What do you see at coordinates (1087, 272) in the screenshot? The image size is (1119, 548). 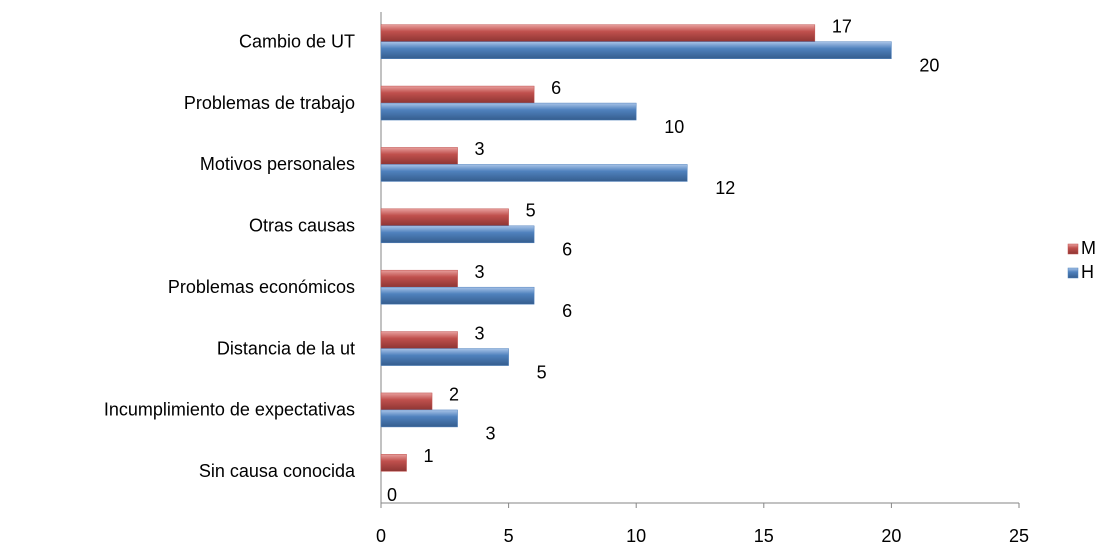 I see `legend-label: H` at bounding box center [1087, 272].